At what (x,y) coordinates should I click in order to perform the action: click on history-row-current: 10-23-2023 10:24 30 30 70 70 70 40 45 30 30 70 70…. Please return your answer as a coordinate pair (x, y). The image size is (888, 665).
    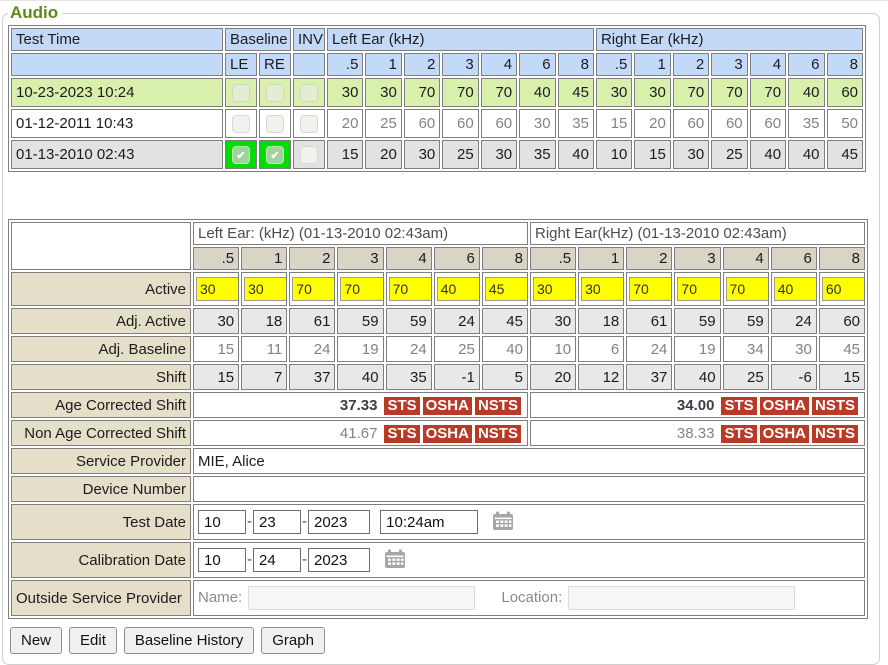
    Looking at the image, I should click on (437, 92).